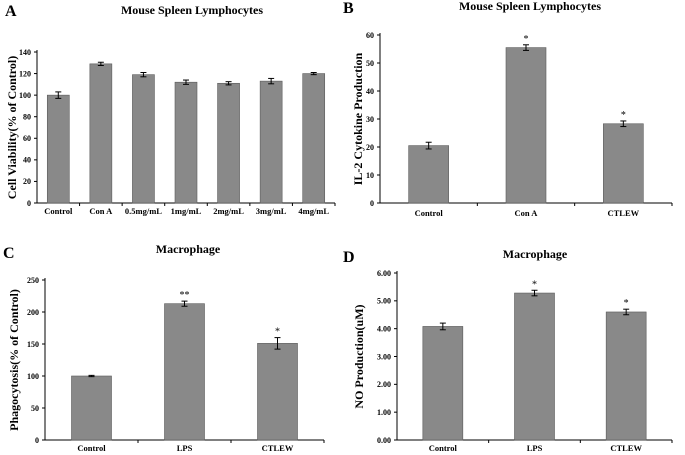  I want to click on y-tick-label: 1.00, so click(384, 412).